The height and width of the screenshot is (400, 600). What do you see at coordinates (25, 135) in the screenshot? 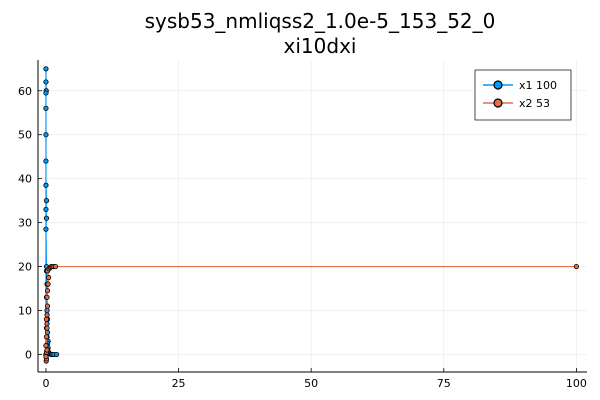
I see `y-tick-label: 50` at bounding box center [25, 135].